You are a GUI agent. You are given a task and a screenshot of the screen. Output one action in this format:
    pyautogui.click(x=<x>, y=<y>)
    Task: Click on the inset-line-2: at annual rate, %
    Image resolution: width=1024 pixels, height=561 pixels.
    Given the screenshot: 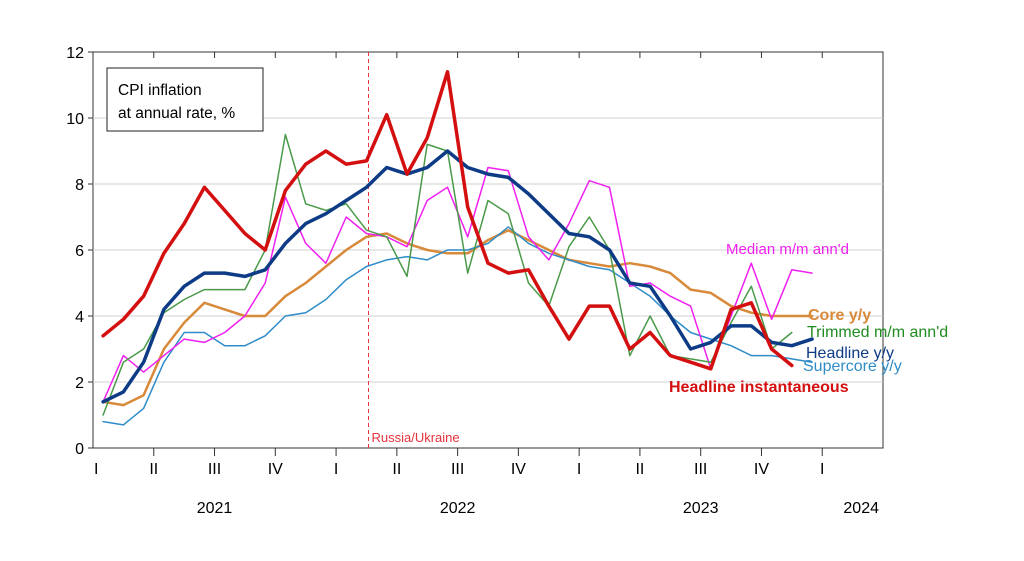 What is the action you would take?
    pyautogui.click(x=176, y=113)
    